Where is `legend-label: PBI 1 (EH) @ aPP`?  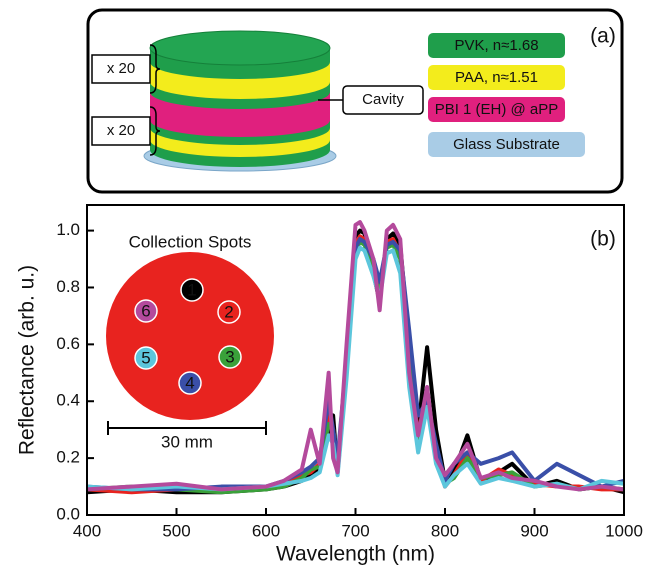 legend-label: PBI 1 (EH) @ aPP is located at coordinates (497, 109).